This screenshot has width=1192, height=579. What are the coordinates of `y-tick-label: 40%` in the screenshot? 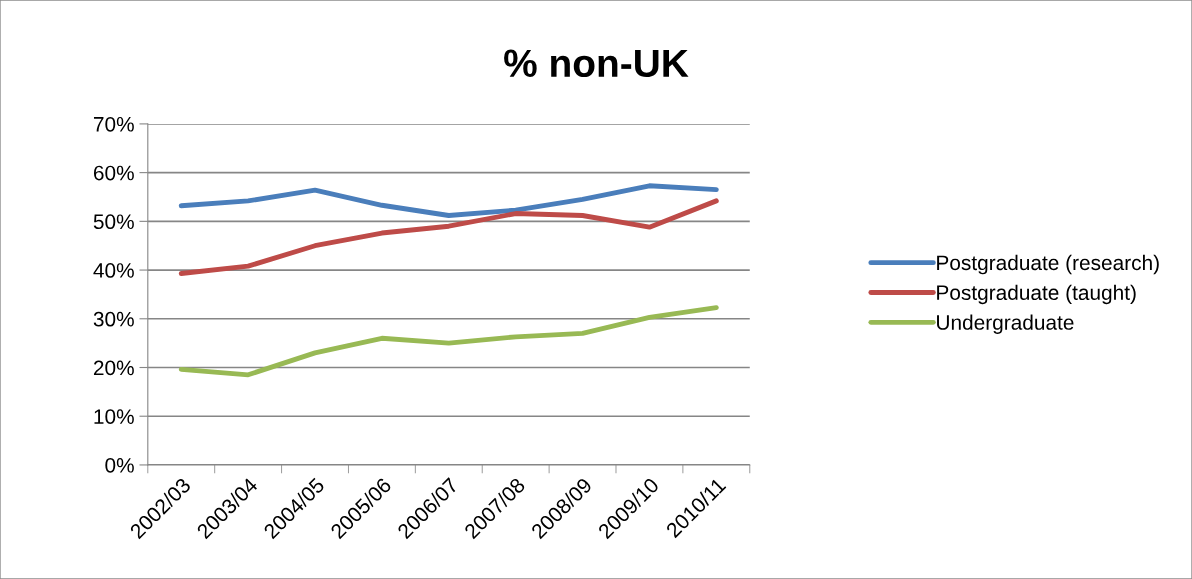 It's located at (113, 270).